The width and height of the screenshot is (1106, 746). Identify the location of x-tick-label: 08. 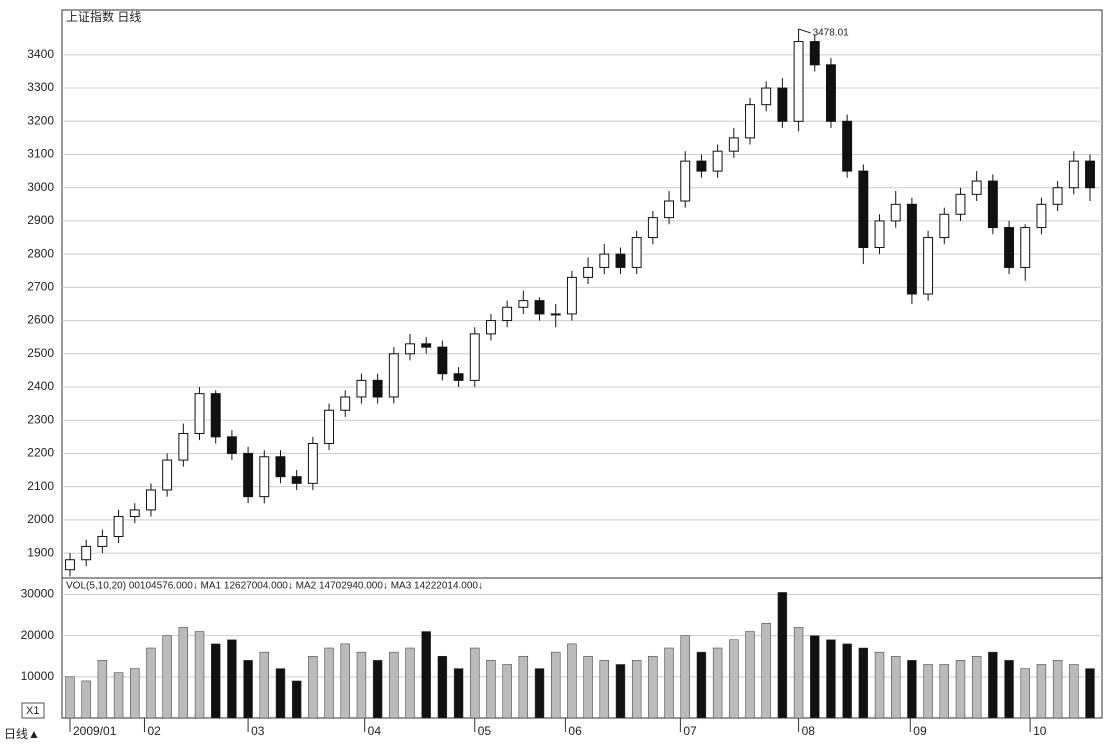
(809, 731).